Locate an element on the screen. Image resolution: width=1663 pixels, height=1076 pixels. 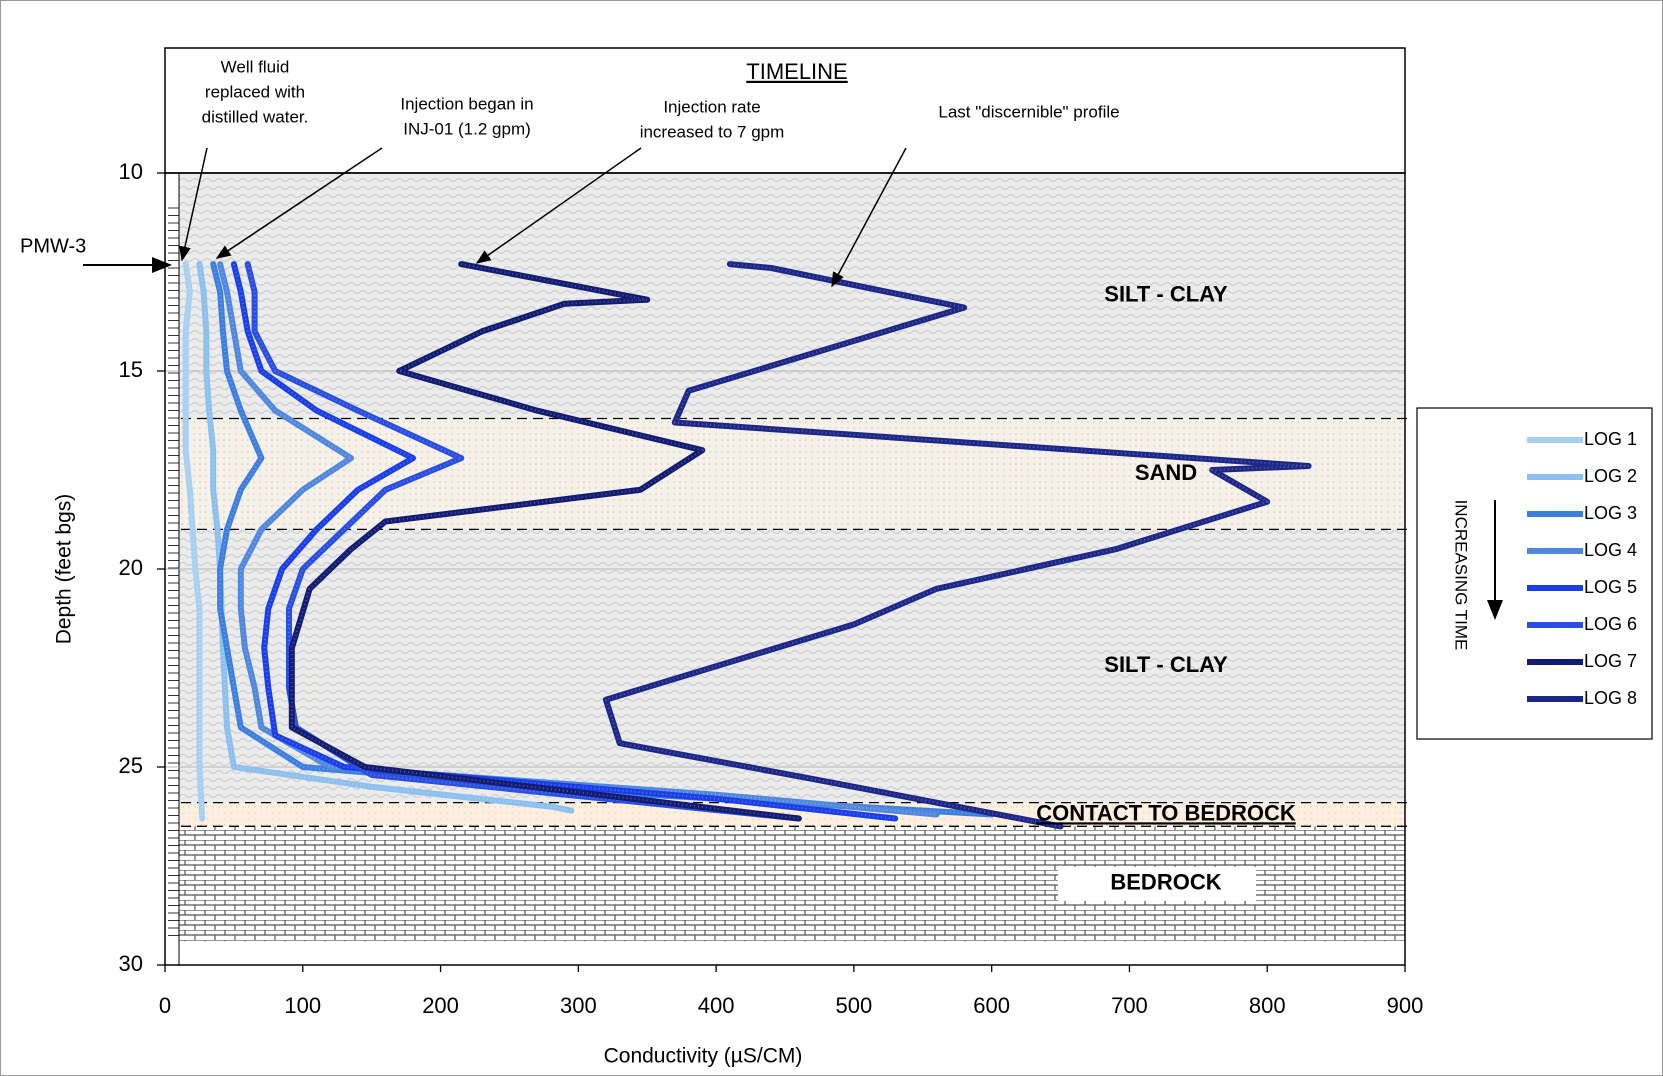
y-tick-label: 30 is located at coordinates (131, 963).